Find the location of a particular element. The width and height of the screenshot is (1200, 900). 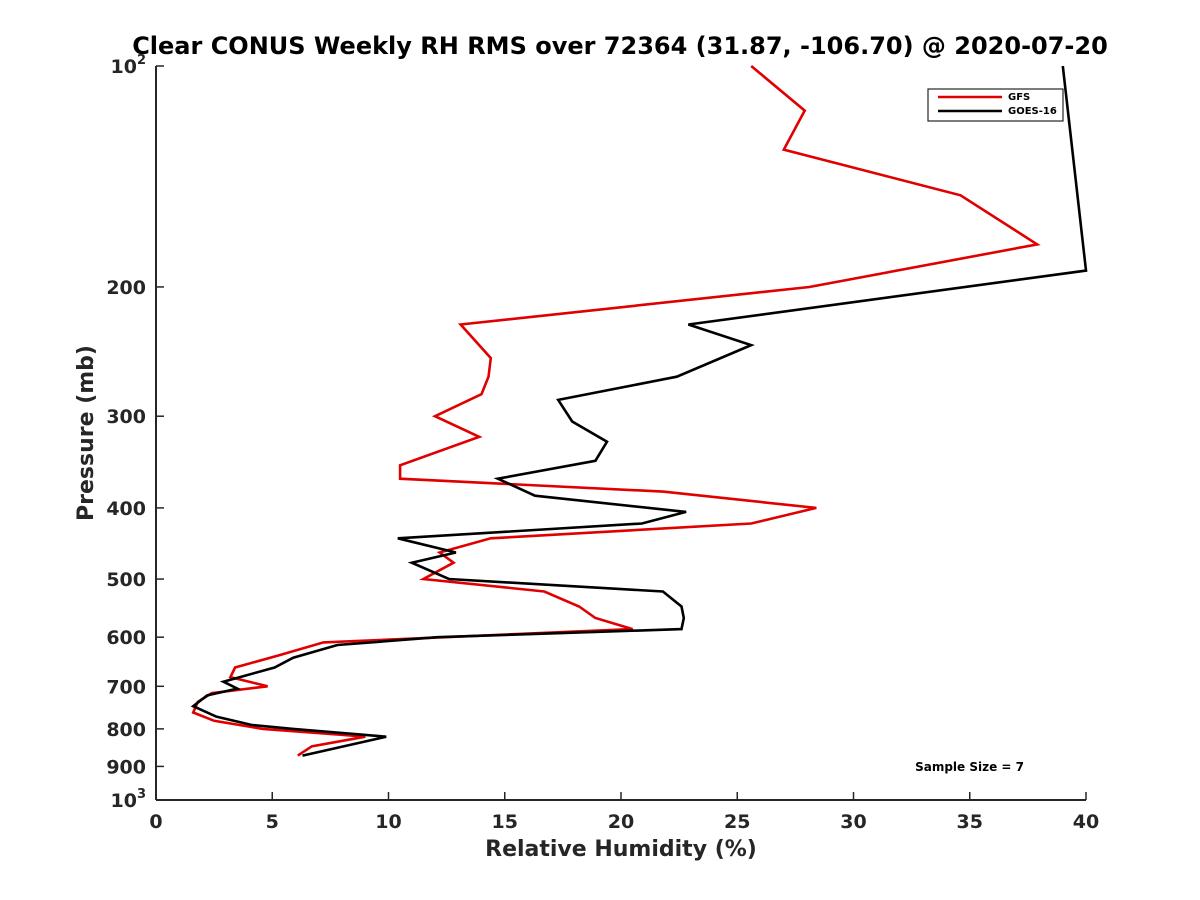

y-axis-label: Pressure (mb) is located at coordinates (86, 433).